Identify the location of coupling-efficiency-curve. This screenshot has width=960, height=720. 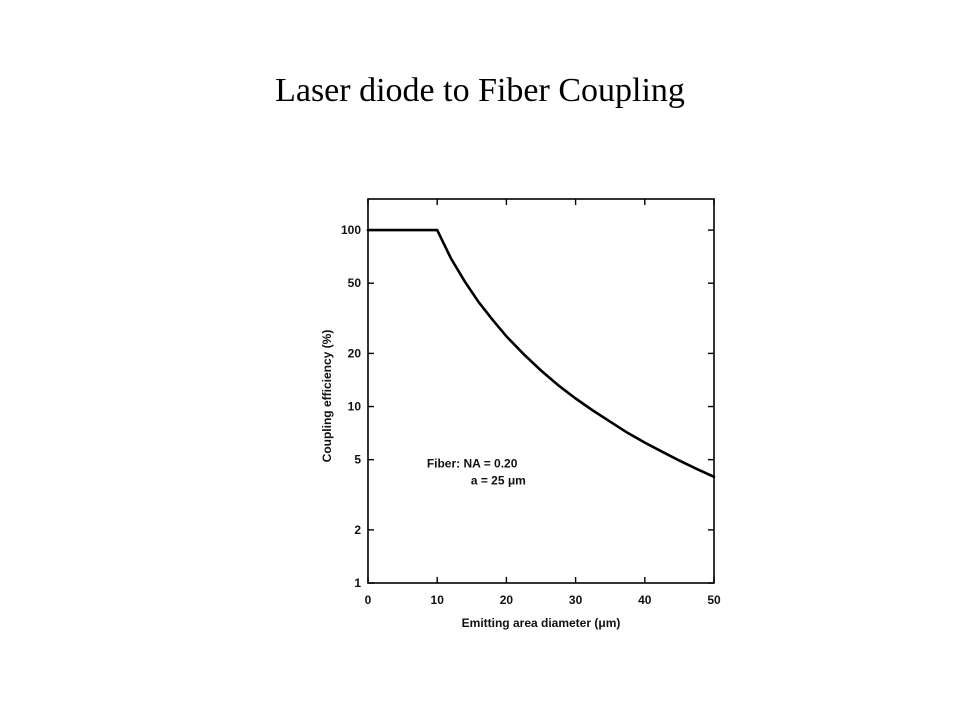
(541, 353).